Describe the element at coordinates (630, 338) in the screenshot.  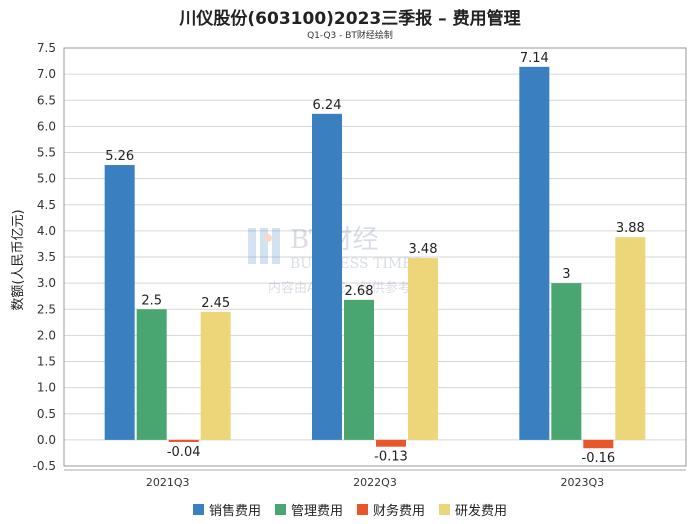
I see `bar-4-2023Q3` at that location.